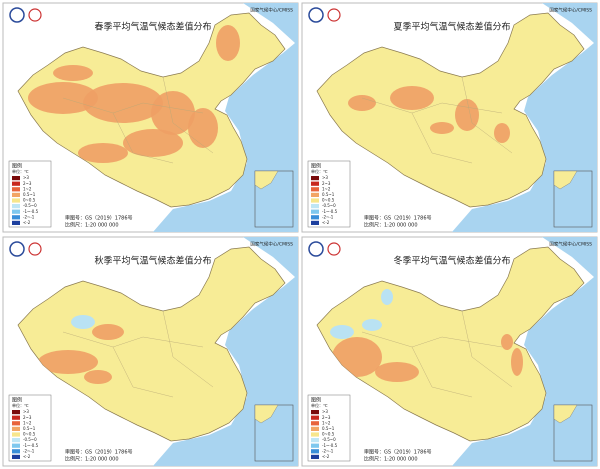 Image resolution: width=600 pixels, height=469 pixels. What do you see at coordinates (274, 199) in the screenshot?
I see `inset` at bounding box center [274, 199].